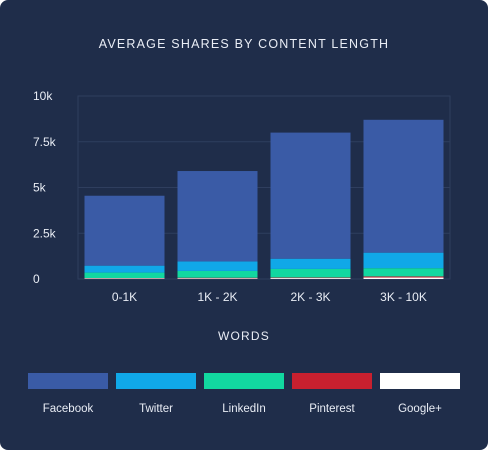 The height and width of the screenshot is (450, 488). I want to click on x-axis-label: WORDS, so click(244, 336).